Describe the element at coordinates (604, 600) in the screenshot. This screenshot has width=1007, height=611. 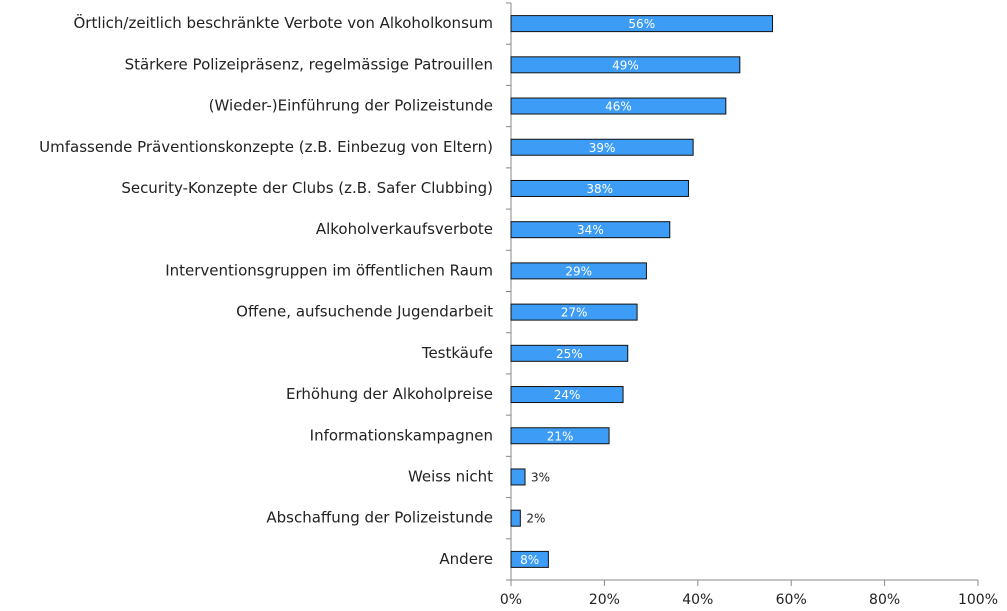
I see `x-tick-label: 20%` at that location.